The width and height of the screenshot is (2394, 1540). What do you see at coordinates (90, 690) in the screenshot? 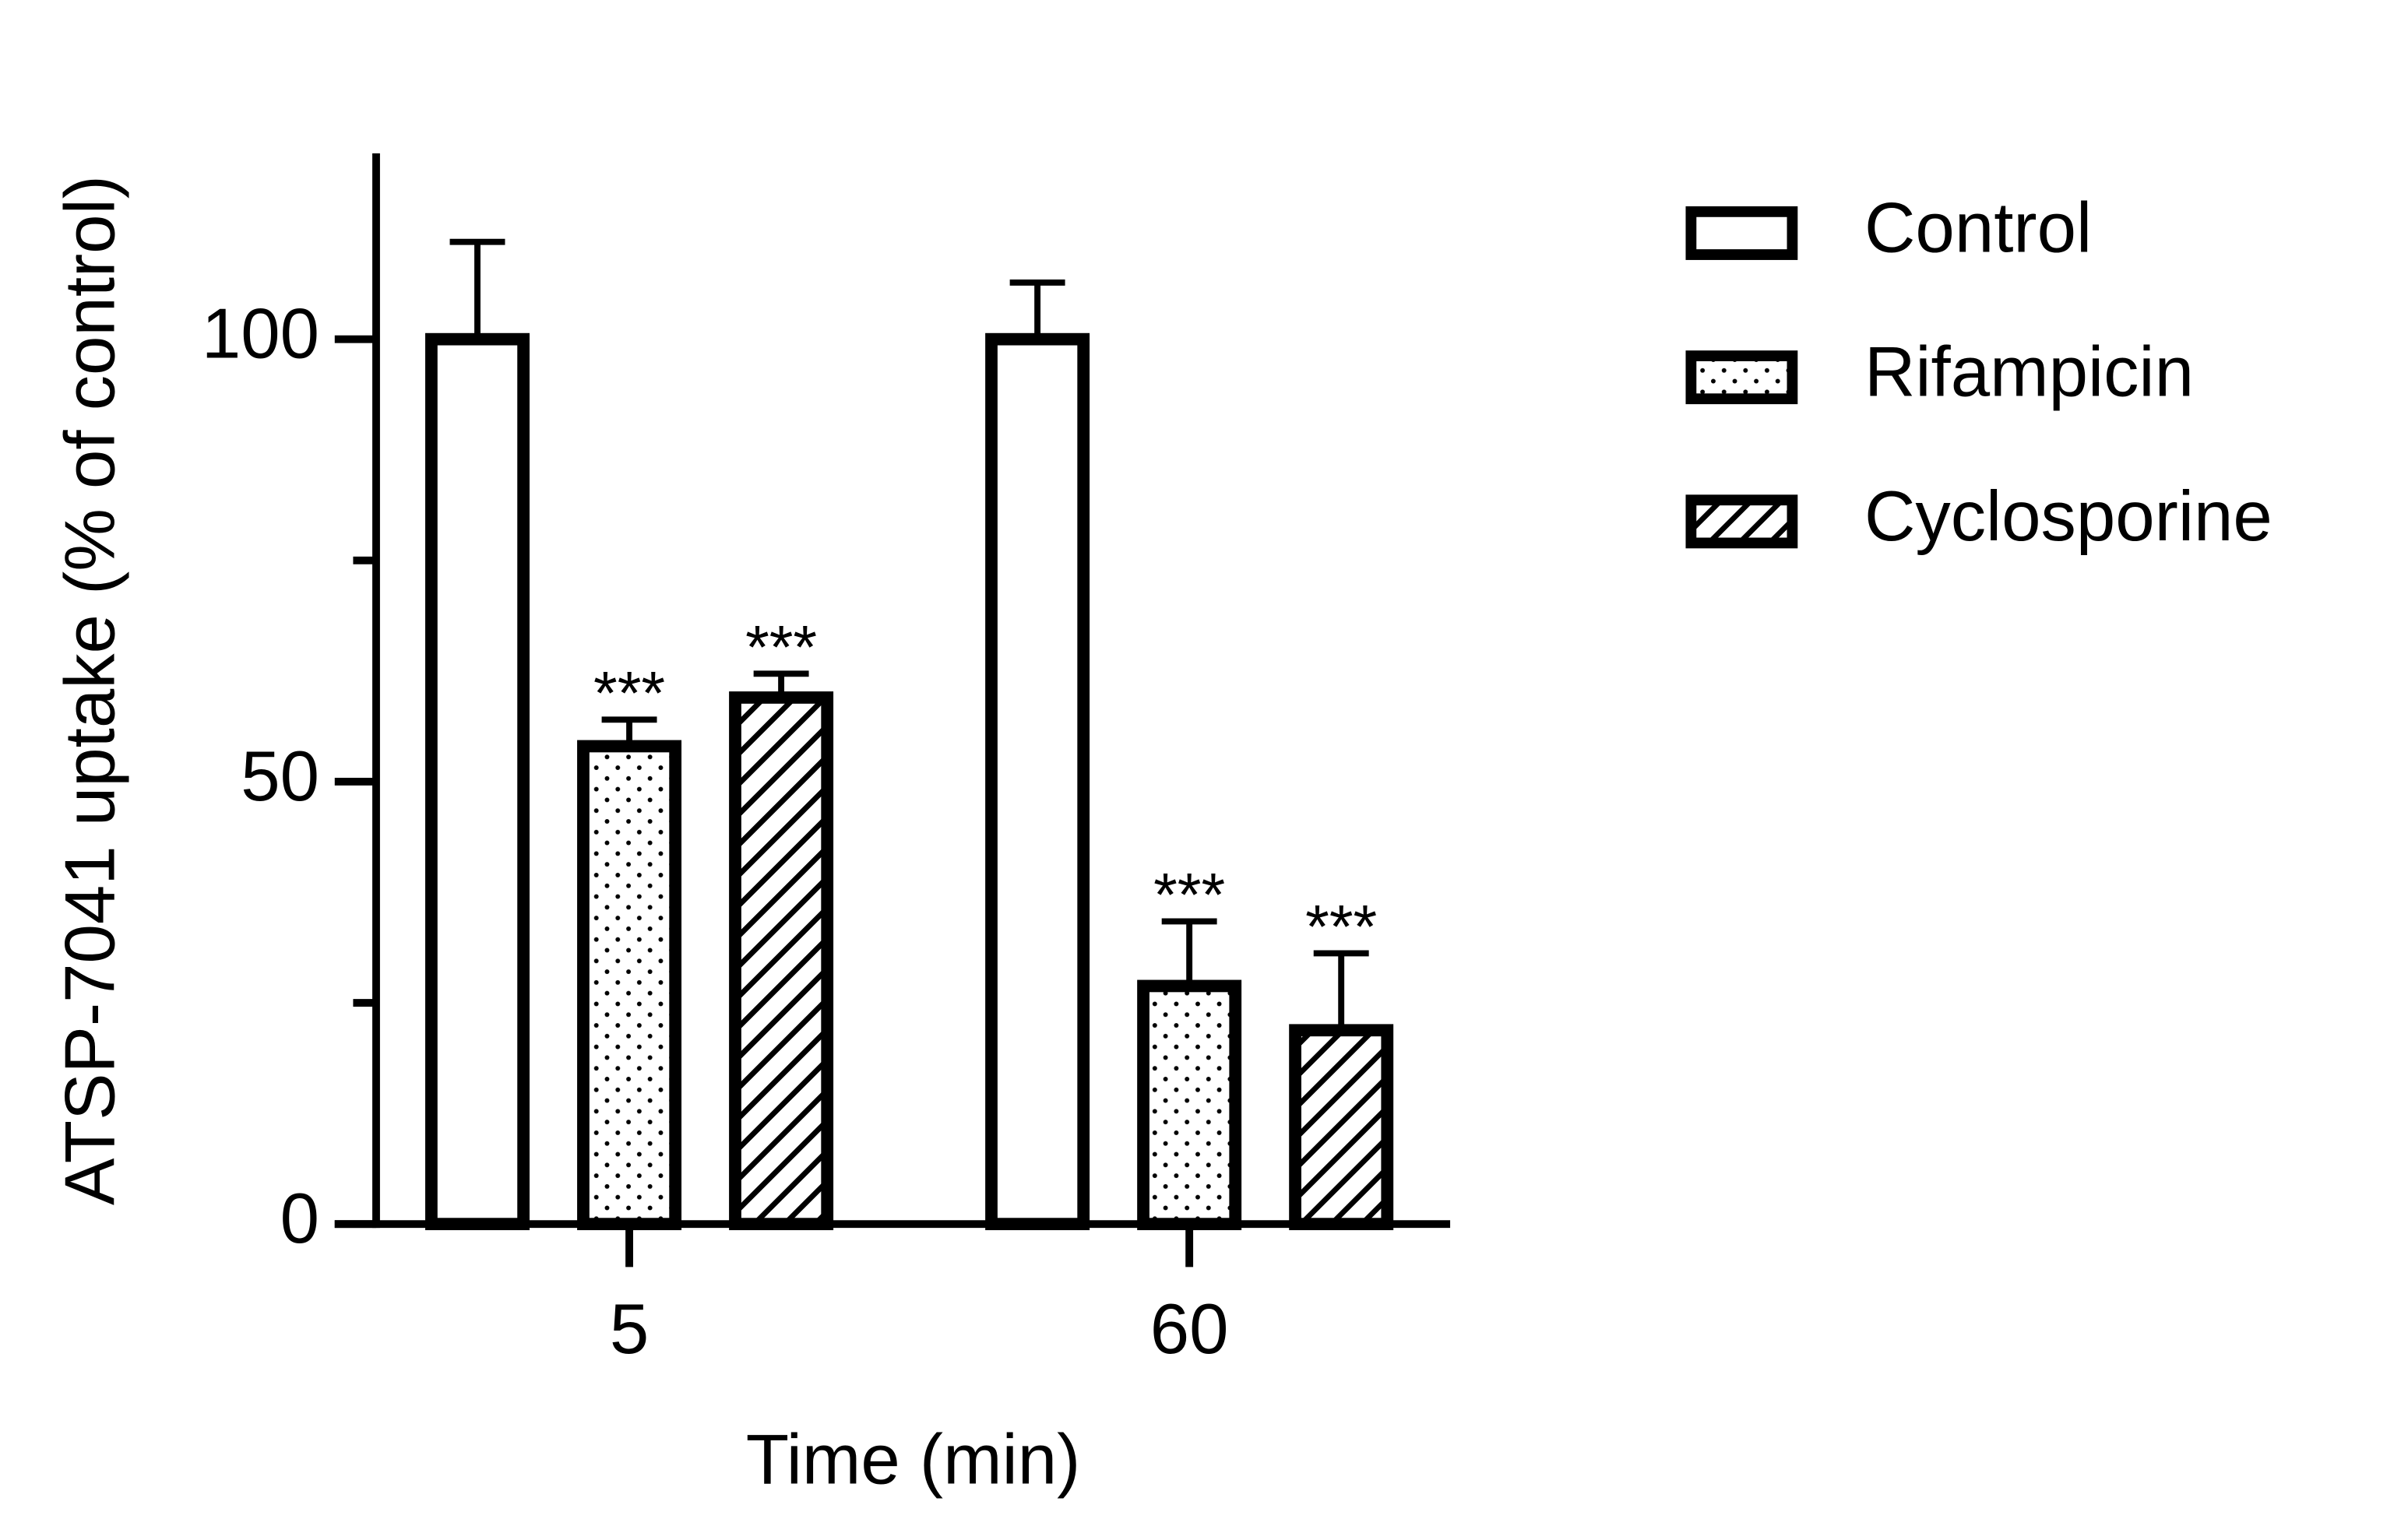
I see `y-axis-title: ATSP-7041 uptake (% of control)` at bounding box center [90, 690].